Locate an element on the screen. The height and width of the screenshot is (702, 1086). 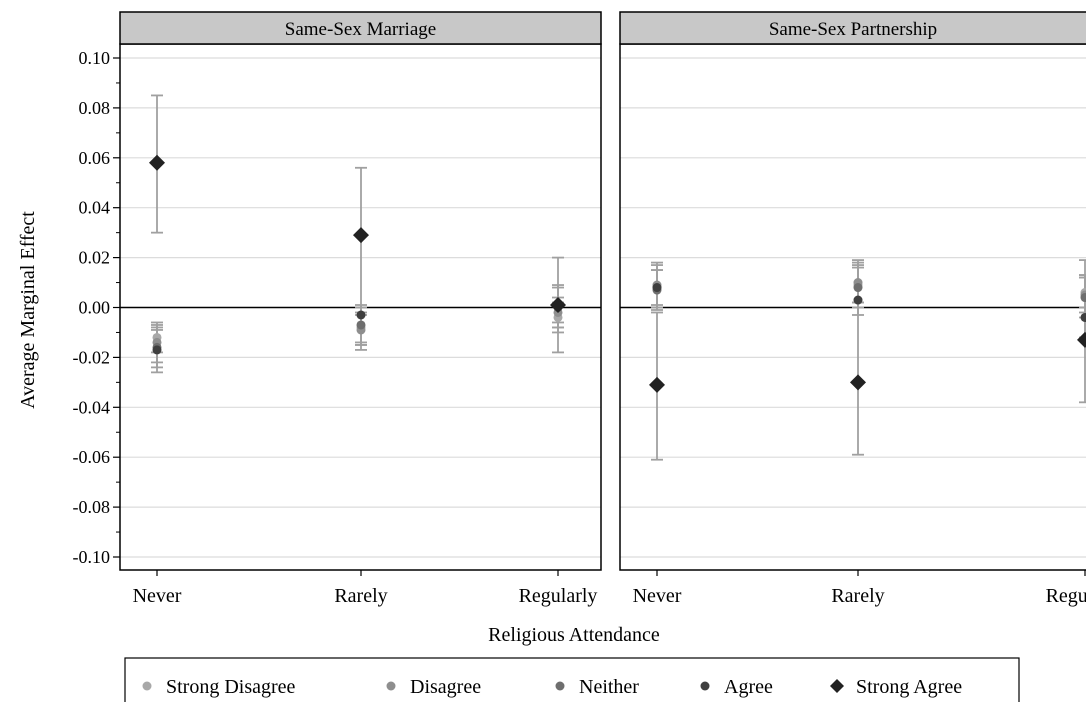
legend-label: Disagree is located at coordinates (445, 687).